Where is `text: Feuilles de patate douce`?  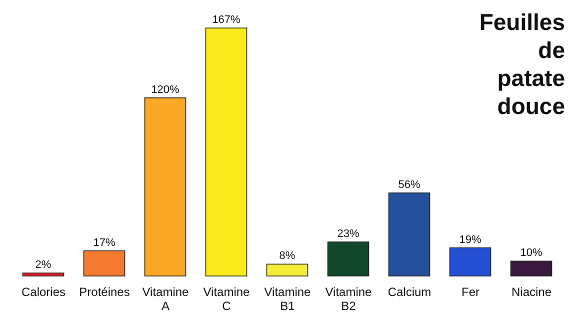 text: Feuilles de patate douce is located at coordinates (522, 64).